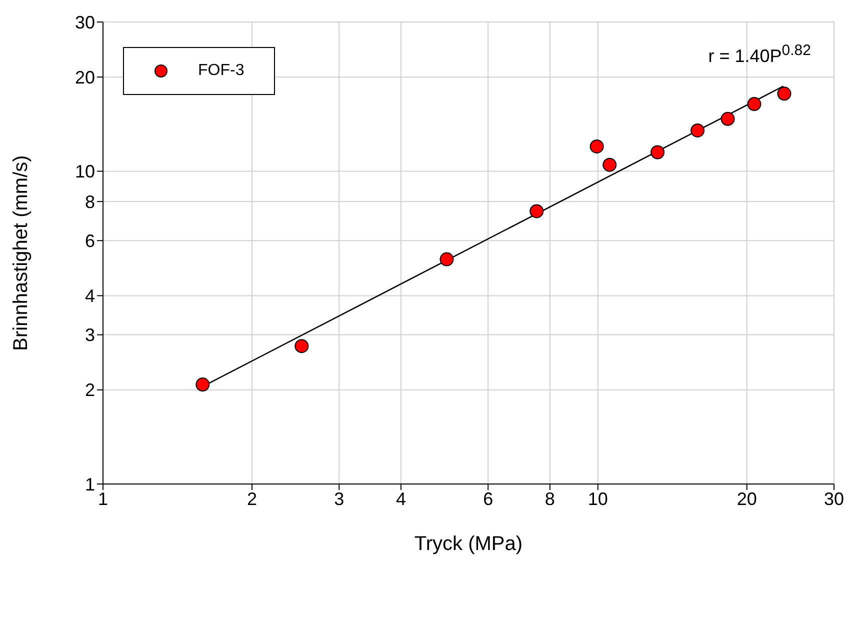 The image size is (851, 628). What do you see at coordinates (89, 241) in the screenshot?
I see `y-tick-label: 6` at bounding box center [89, 241].